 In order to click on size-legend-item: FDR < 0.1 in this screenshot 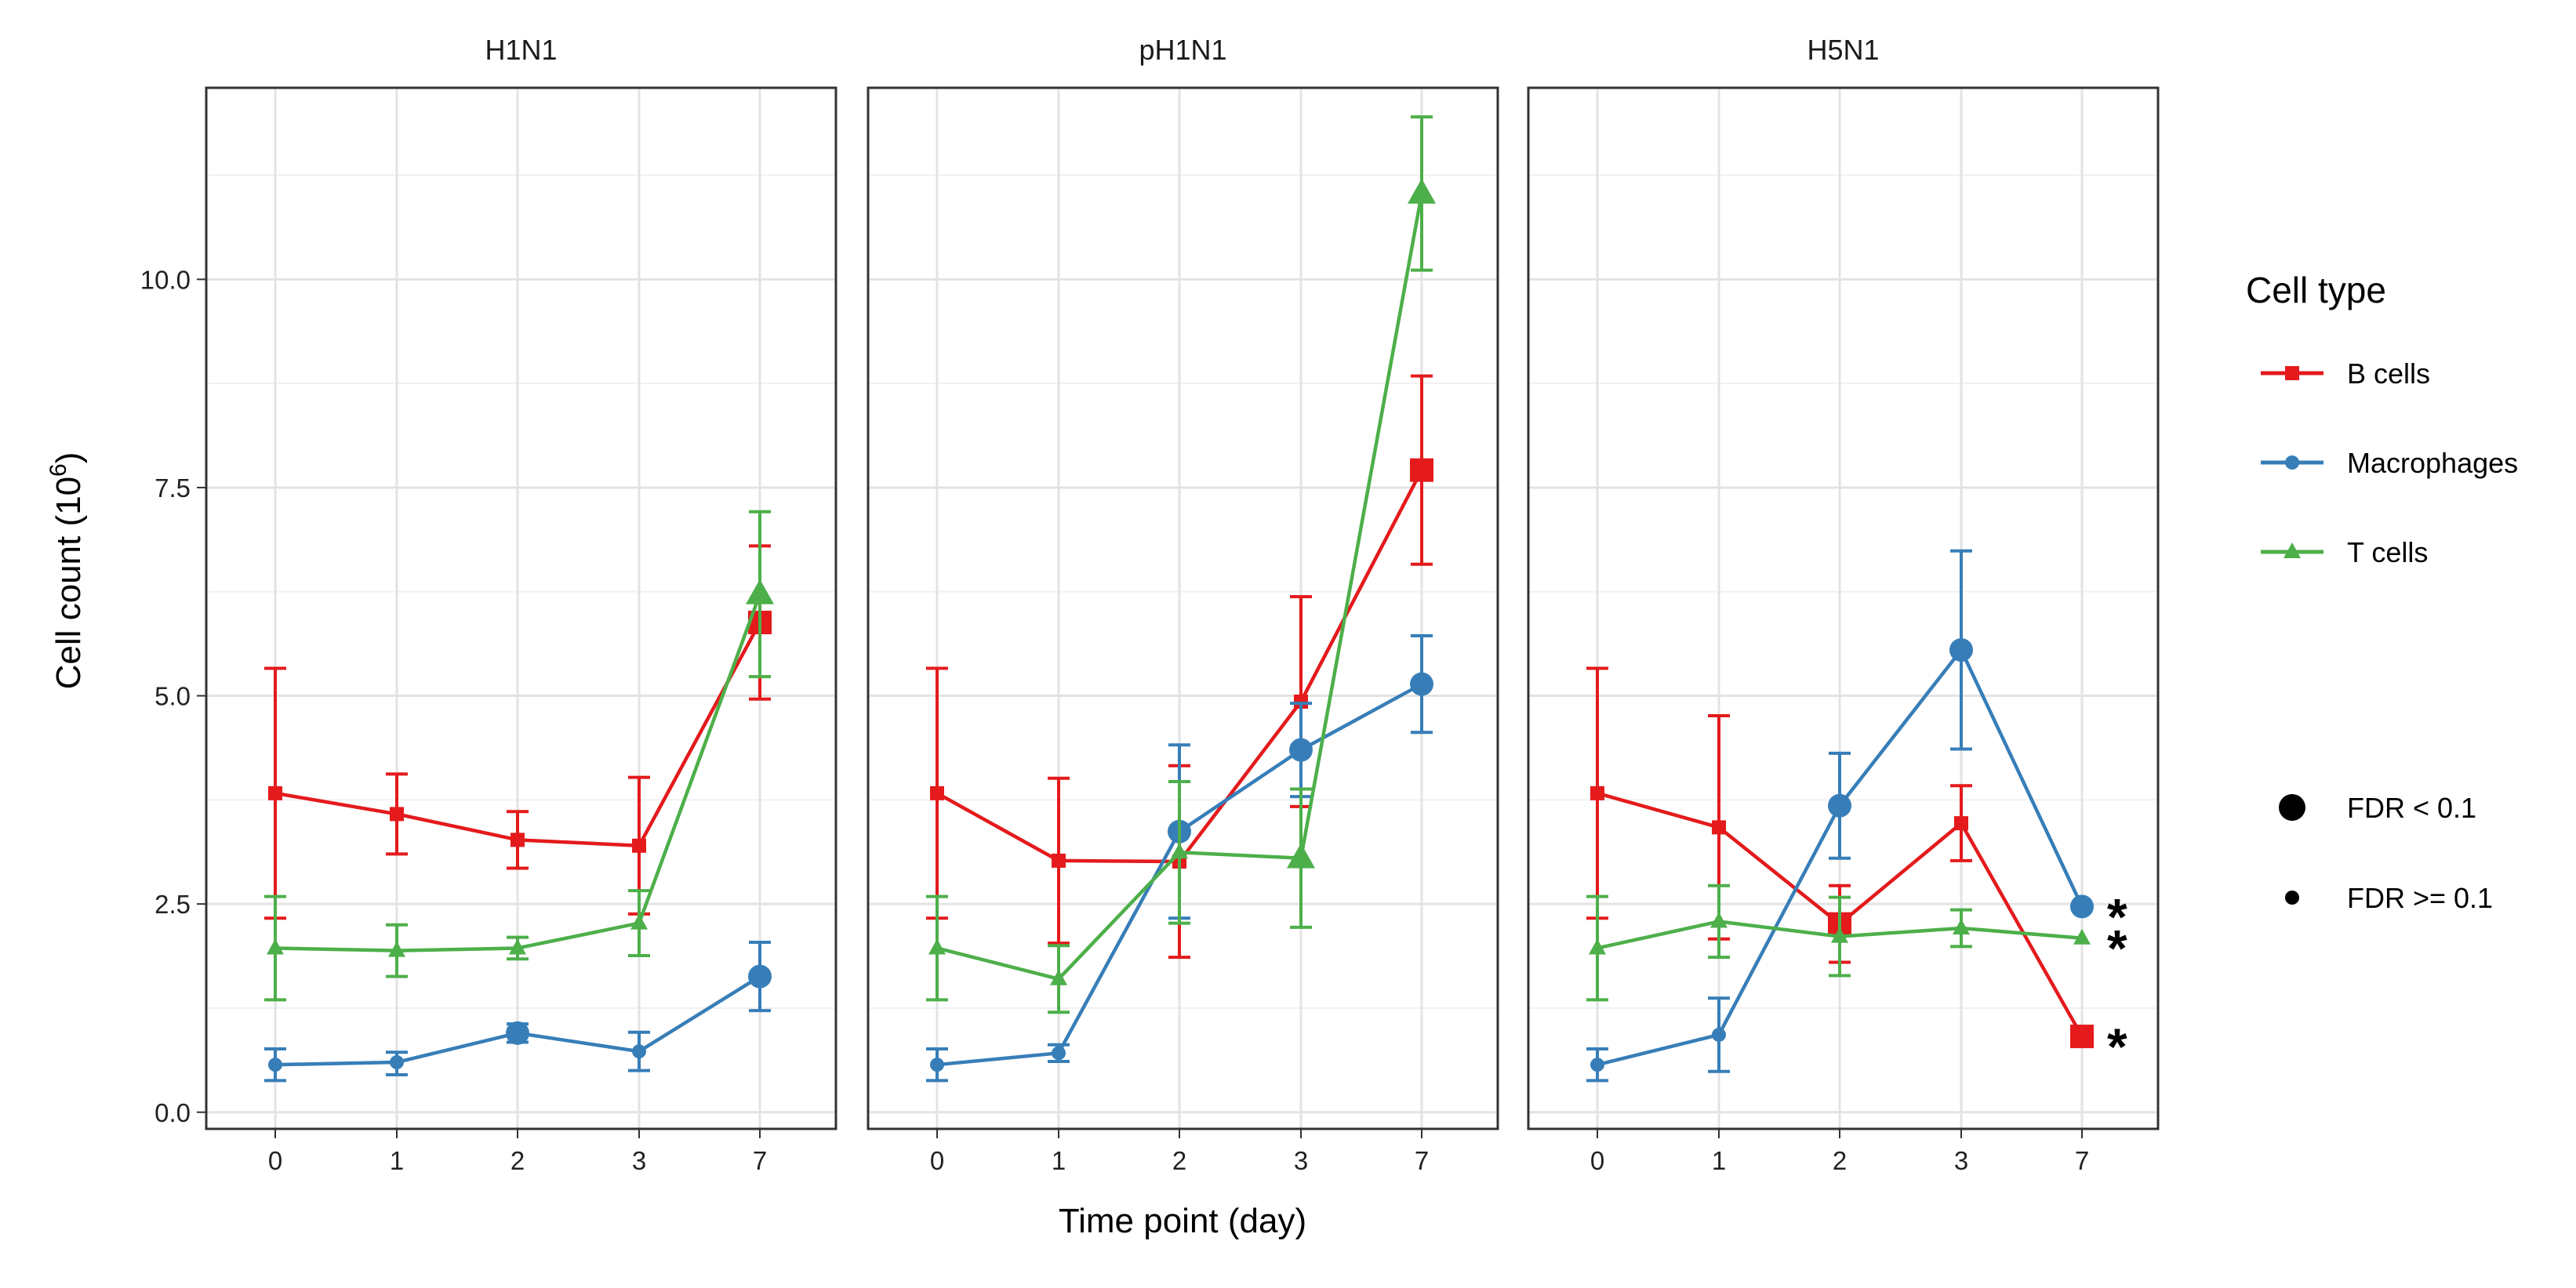, I will do `click(2377, 808)`.